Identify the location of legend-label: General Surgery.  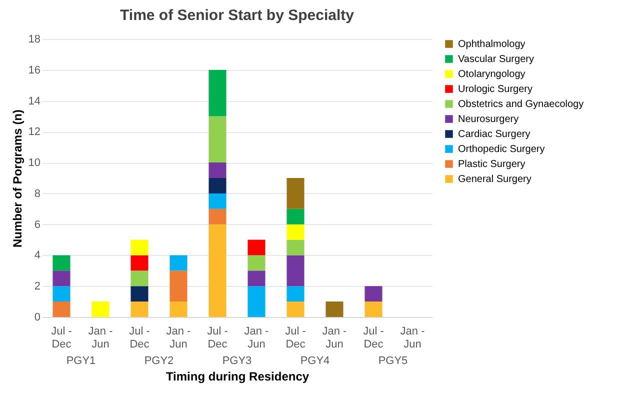
(495, 179).